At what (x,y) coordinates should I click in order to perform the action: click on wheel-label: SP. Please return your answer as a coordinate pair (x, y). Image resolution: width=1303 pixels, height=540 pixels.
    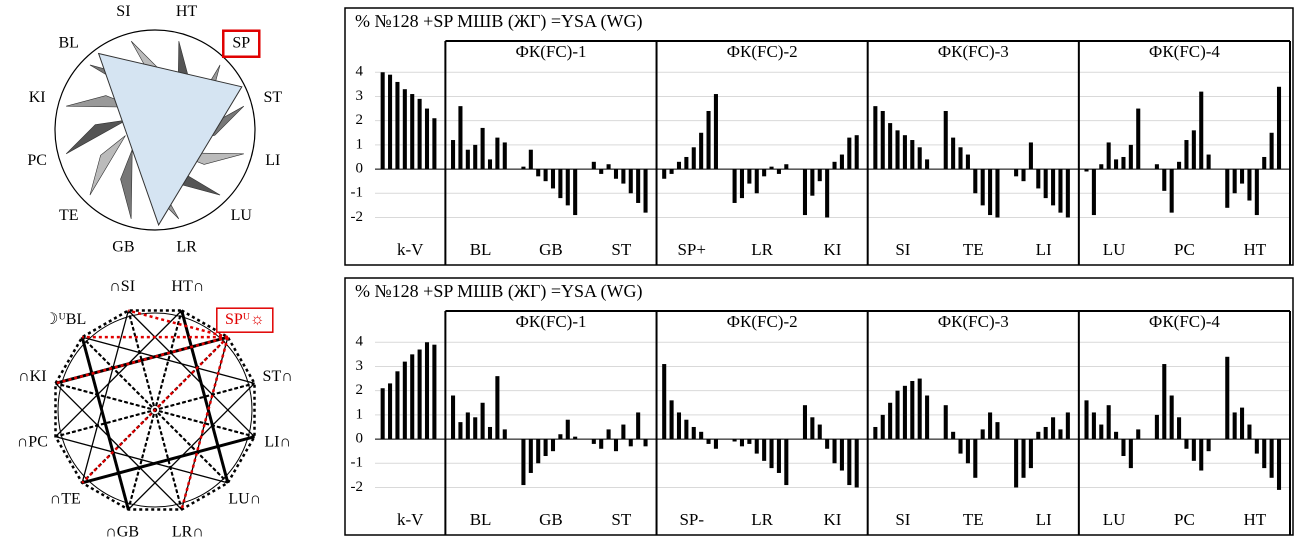
    Looking at the image, I should click on (241, 42).